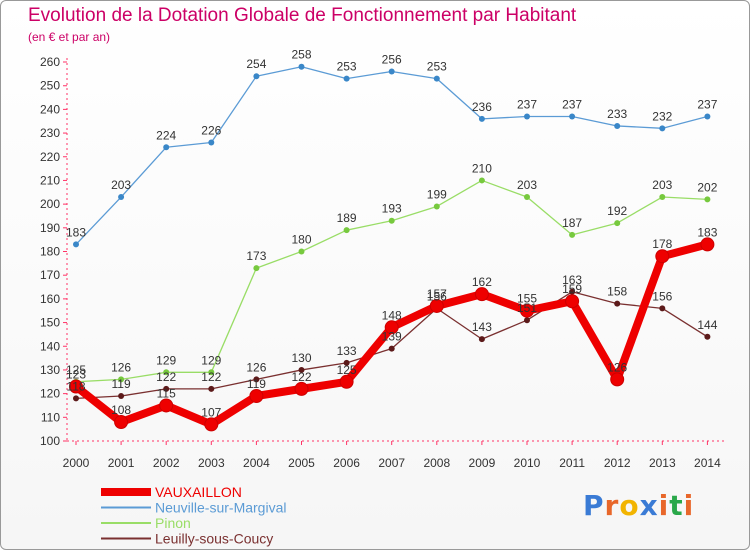 The width and height of the screenshot is (750, 550). I want to click on legend-label: Pinon, so click(173, 523).